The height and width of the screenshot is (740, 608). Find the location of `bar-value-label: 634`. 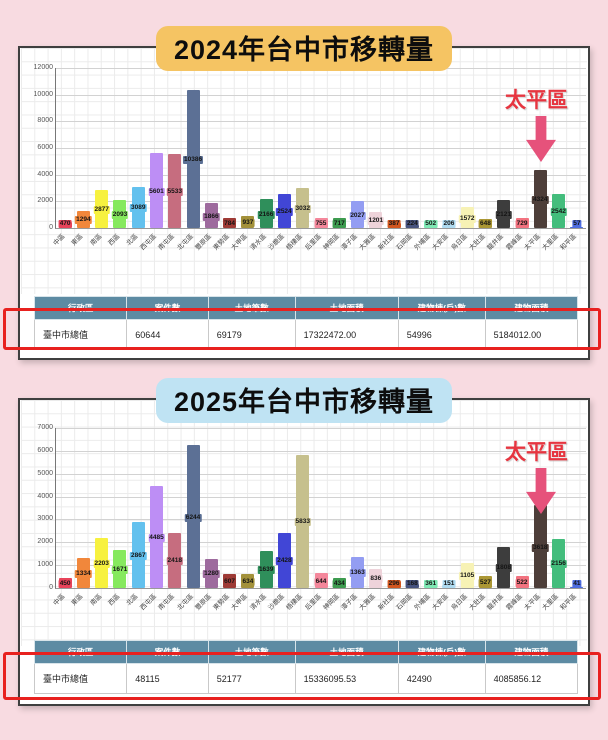

bar-value-label: 634 is located at coordinates (248, 581).